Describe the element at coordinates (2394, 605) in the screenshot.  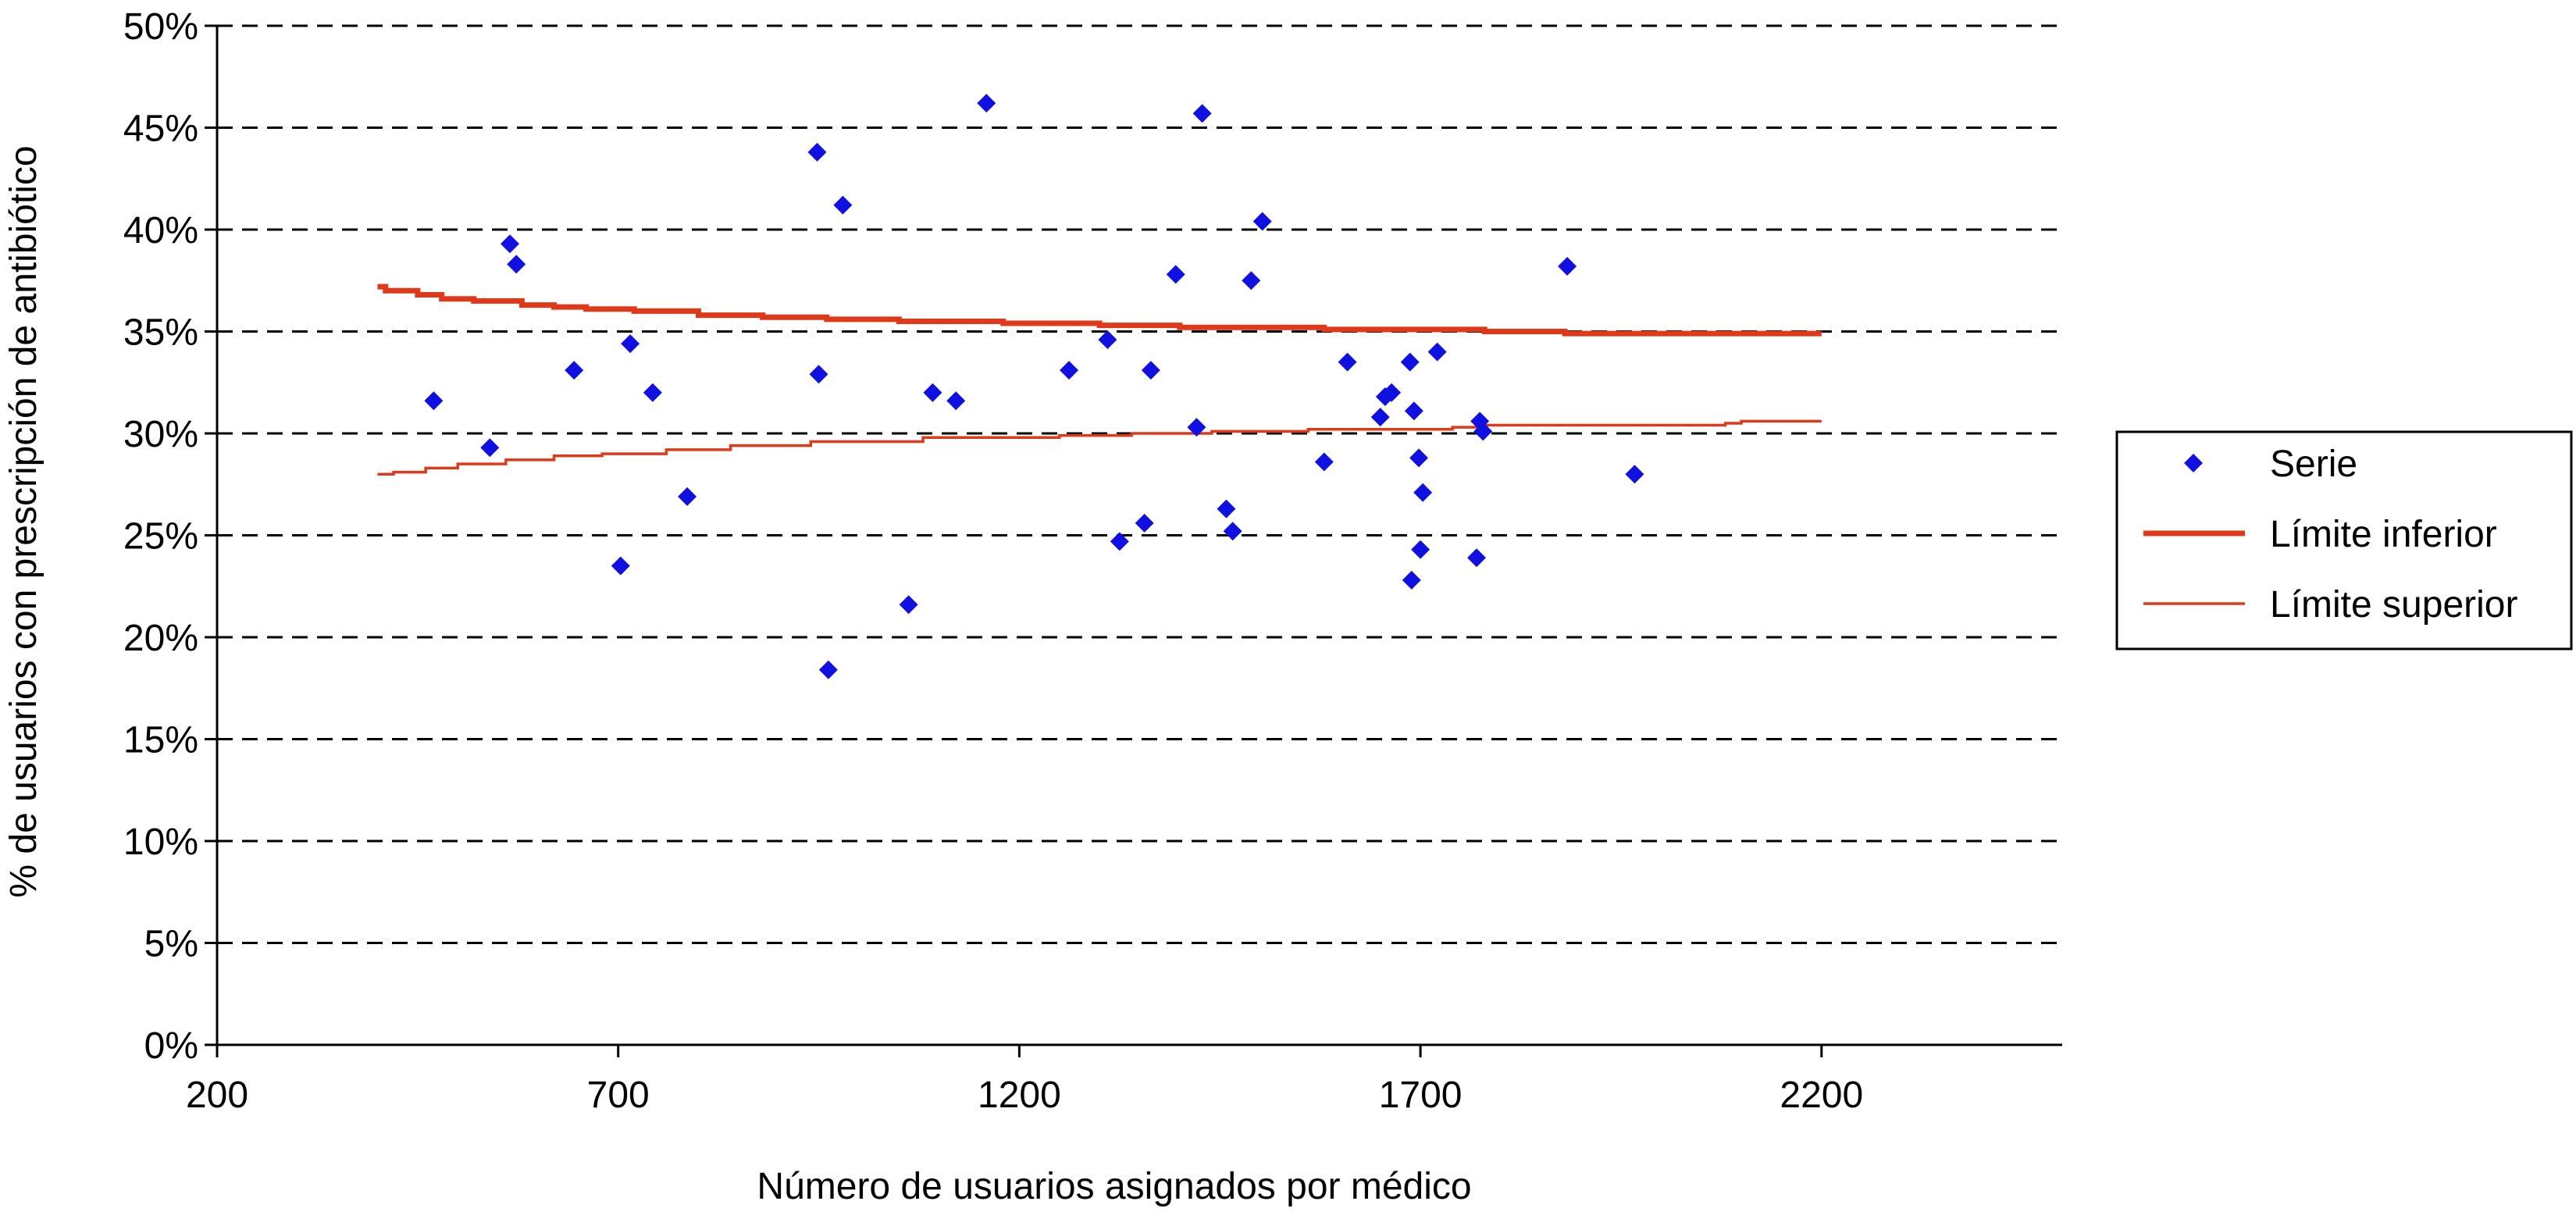
I see `legend-label: Límite superior` at that location.